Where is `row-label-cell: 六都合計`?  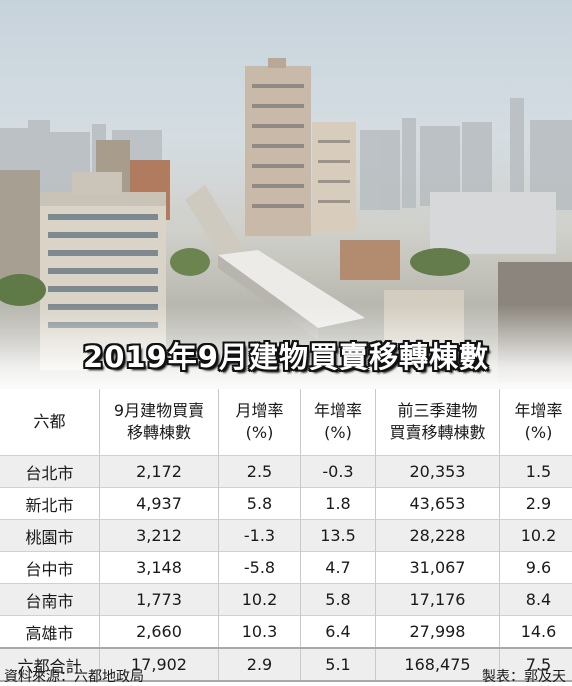
row-label-cell: 六都合計 is located at coordinates (50, 665).